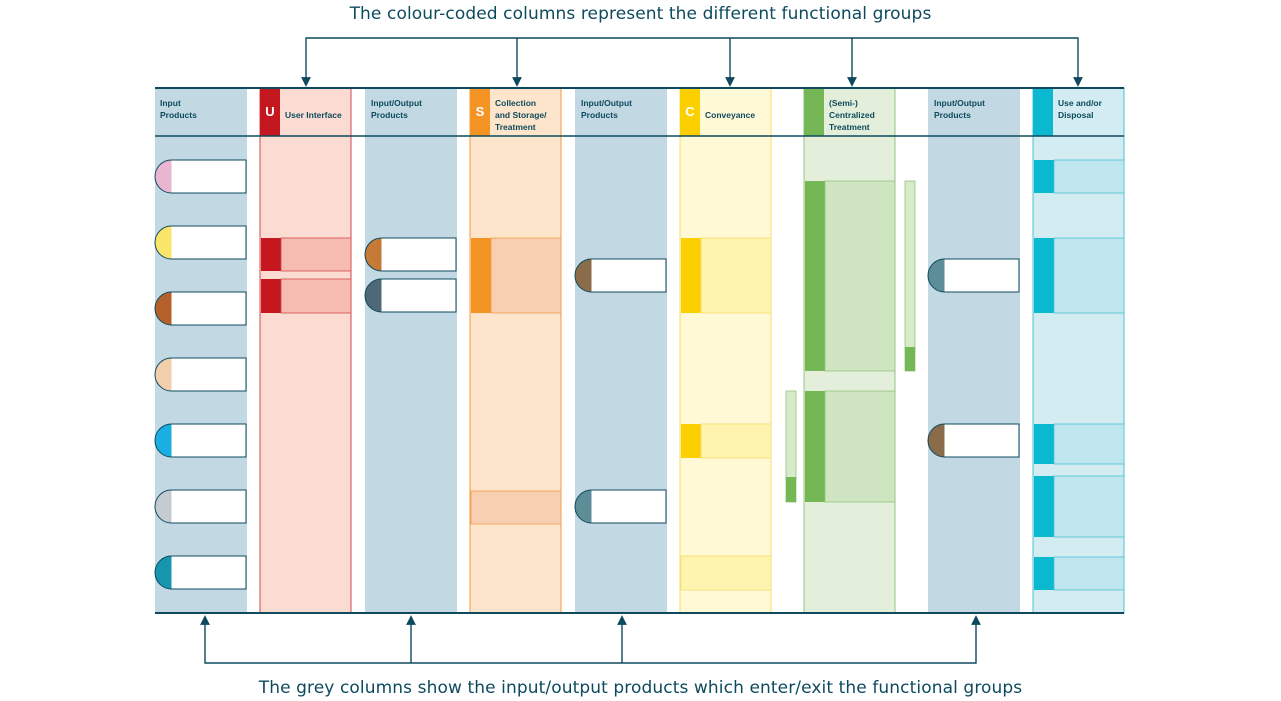 This screenshot has width=1281, height=701. Describe the element at coordinates (516, 381) in the screenshot. I see `collection-blocks` at that location.